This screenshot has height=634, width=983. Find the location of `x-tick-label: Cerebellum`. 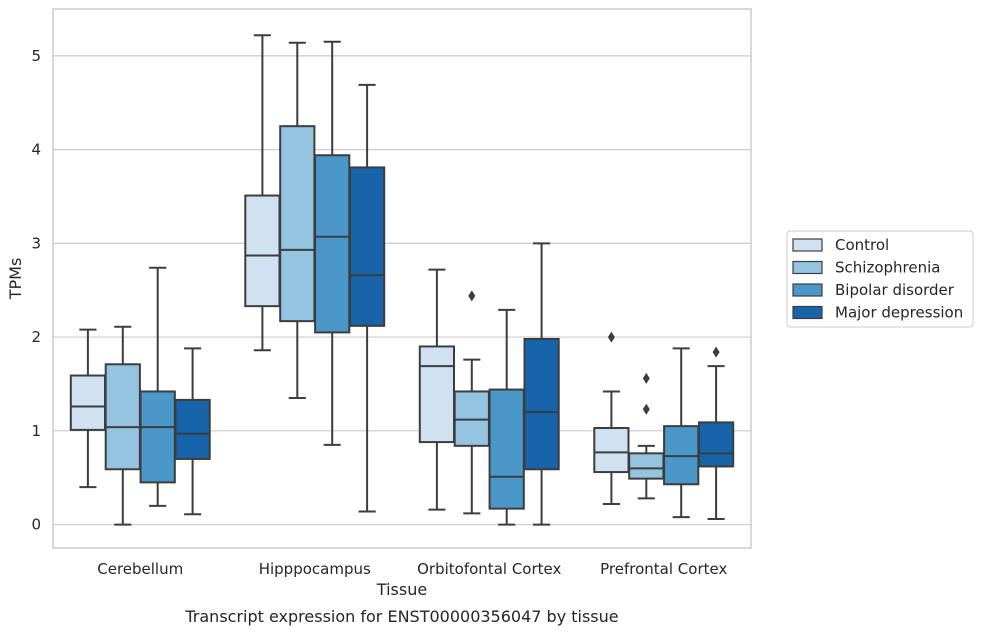

x-tick-label: Cerebellum is located at coordinates (140, 569).